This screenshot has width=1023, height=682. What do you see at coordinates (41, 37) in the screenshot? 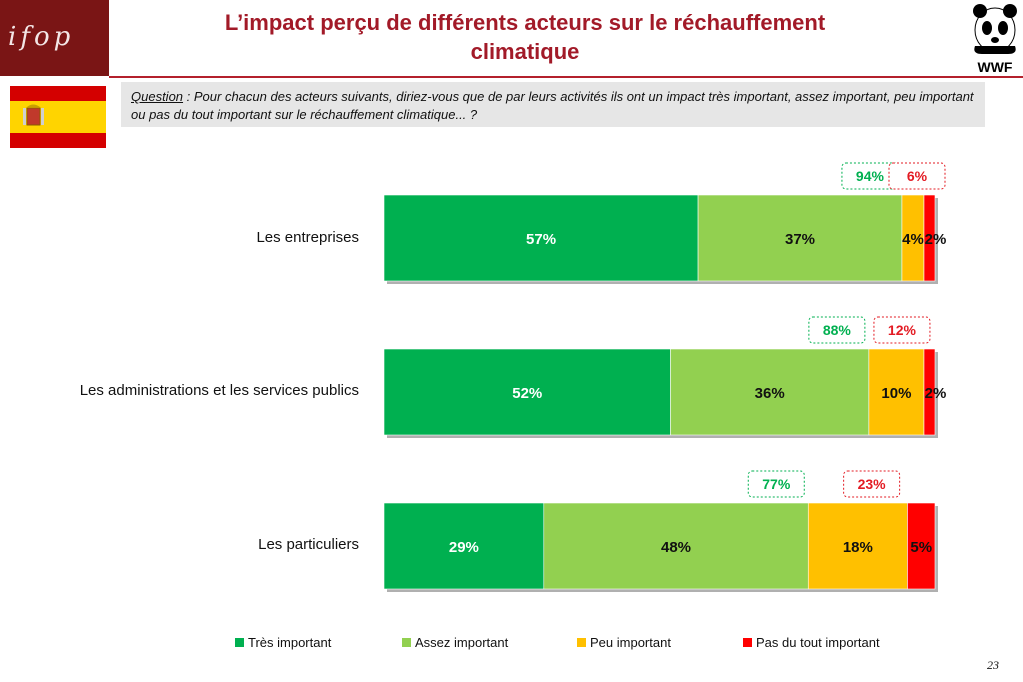
I see `ifop-logo-text: ifop` at bounding box center [41, 37].